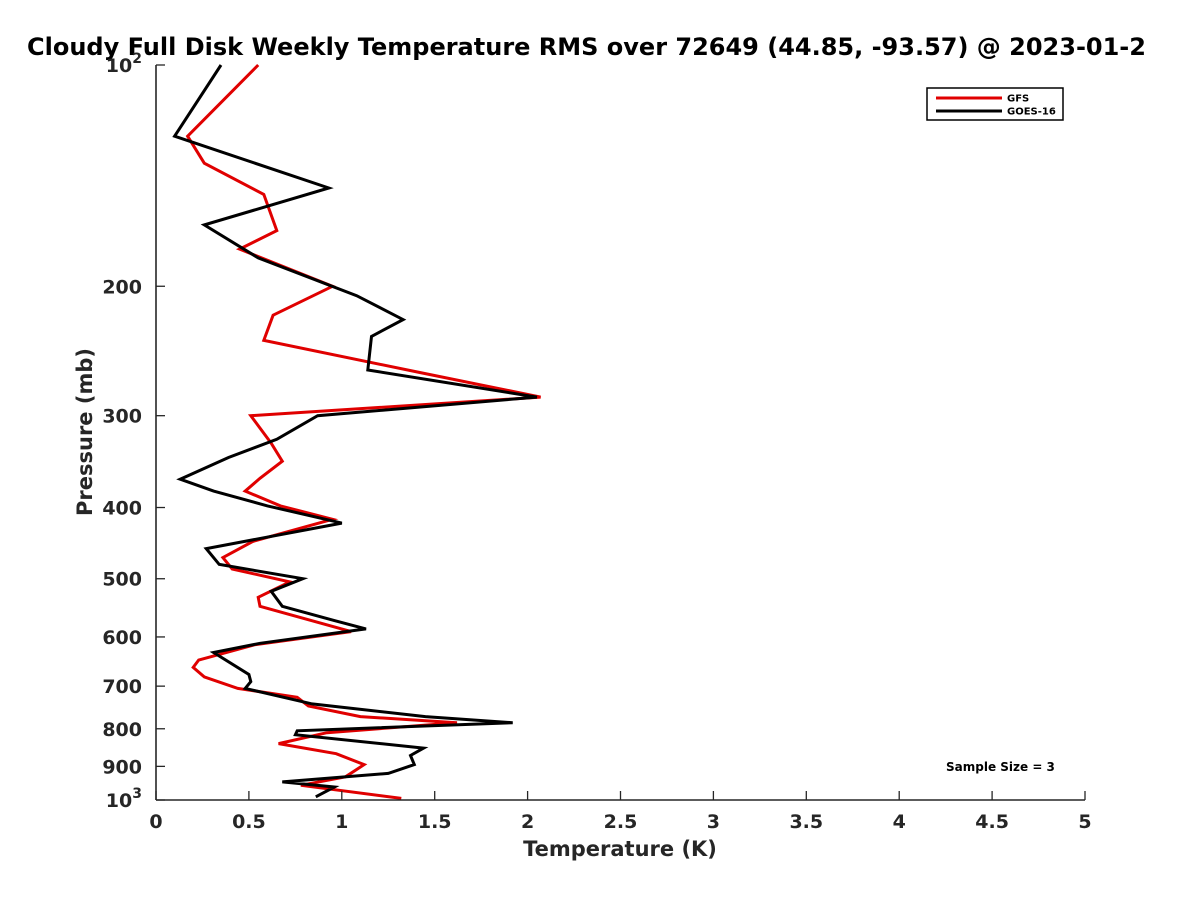  Describe the element at coordinates (155, 822) in the screenshot. I see `x-tick-label: 0` at that location.